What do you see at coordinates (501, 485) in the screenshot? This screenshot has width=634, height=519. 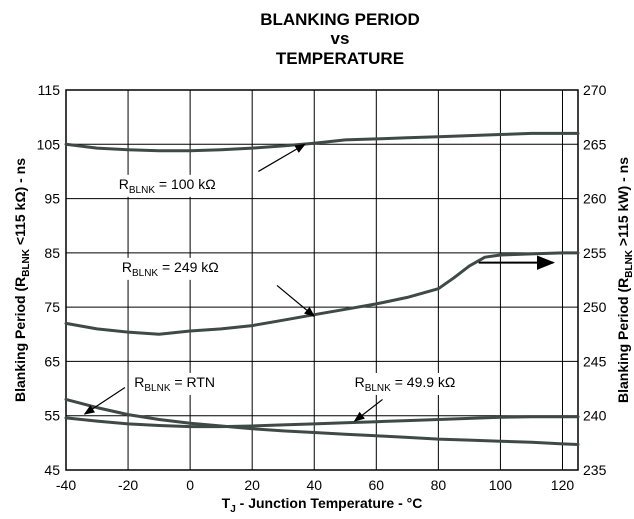 I see `x-tick-label: 100` at bounding box center [501, 485].